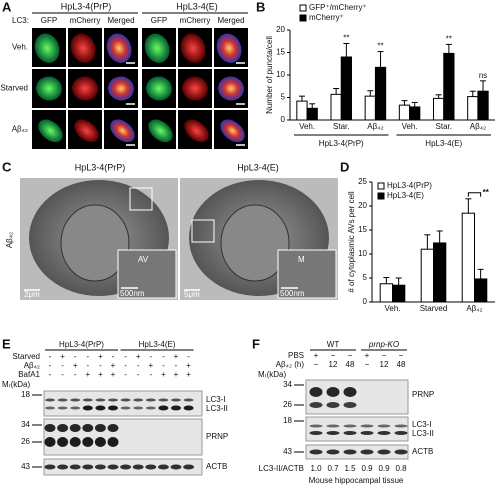  What do you see at coordinates (6, 343) in the screenshot?
I see `panel-letter: E` at bounding box center [6, 343].